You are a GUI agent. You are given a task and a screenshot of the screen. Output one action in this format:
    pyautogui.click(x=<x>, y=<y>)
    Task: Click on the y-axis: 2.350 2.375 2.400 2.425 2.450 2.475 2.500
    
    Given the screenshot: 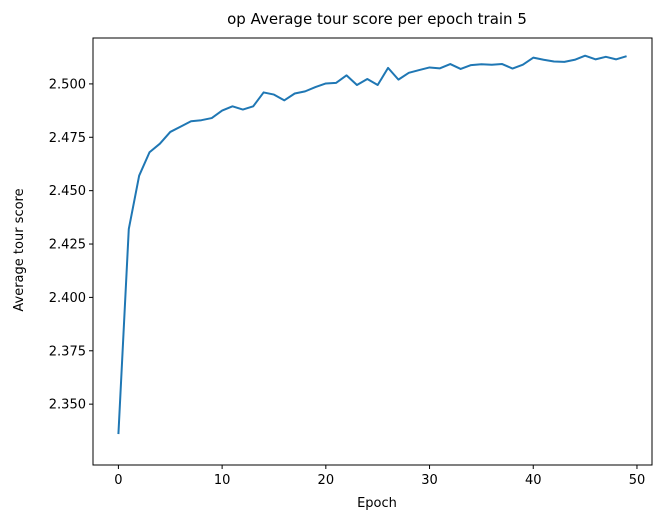 What is the action you would take?
    pyautogui.click(x=71, y=244)
    